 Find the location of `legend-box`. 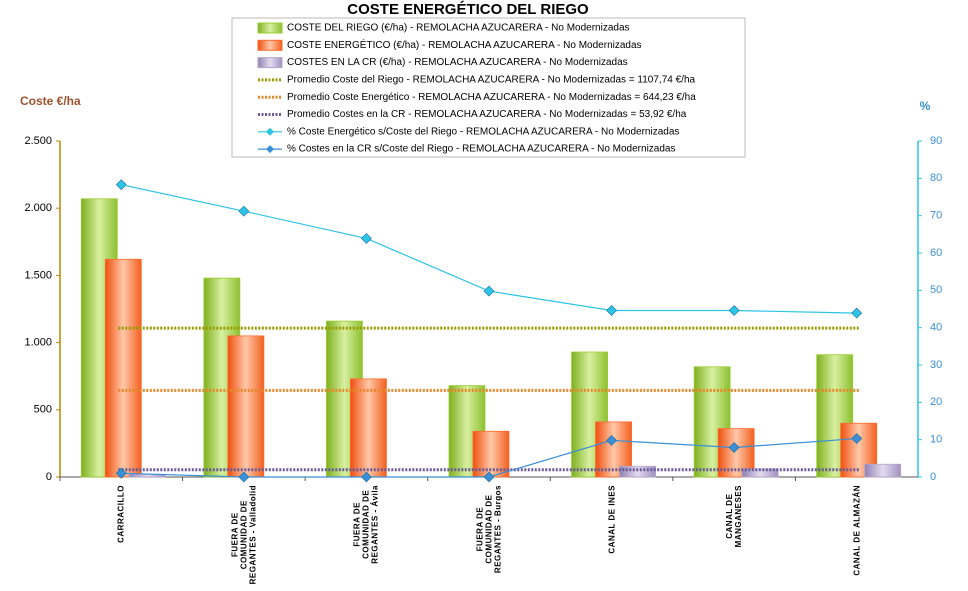

legend-box is located at coordinates (488, 87).